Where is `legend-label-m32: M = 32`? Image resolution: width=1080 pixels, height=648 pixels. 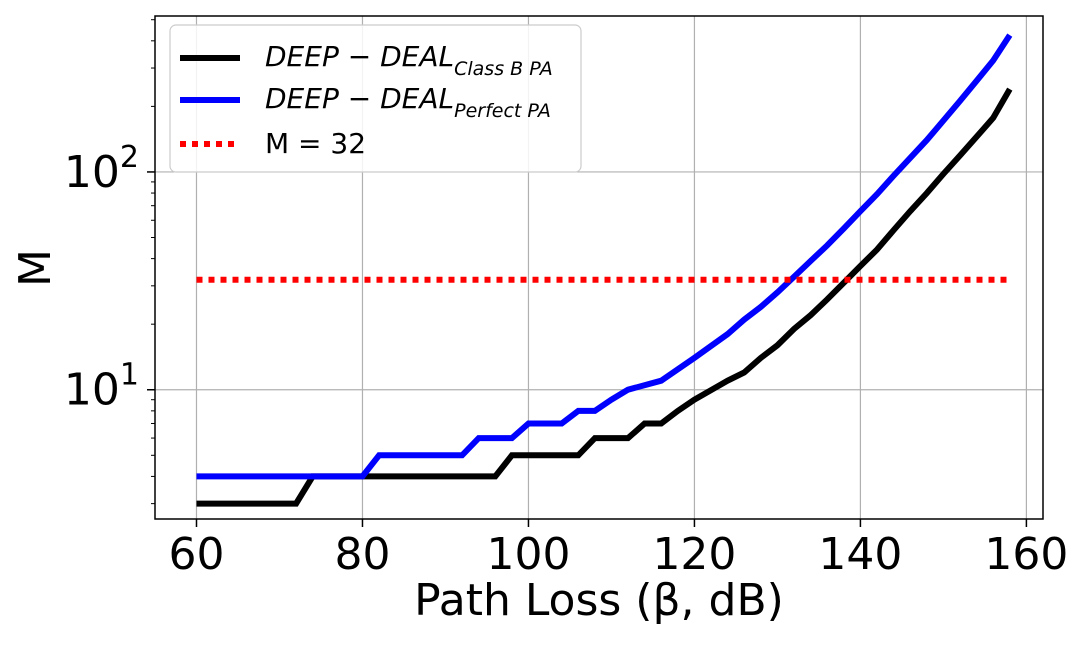
legend-label-m32: M = 32 is located at coordinates (315, 143).